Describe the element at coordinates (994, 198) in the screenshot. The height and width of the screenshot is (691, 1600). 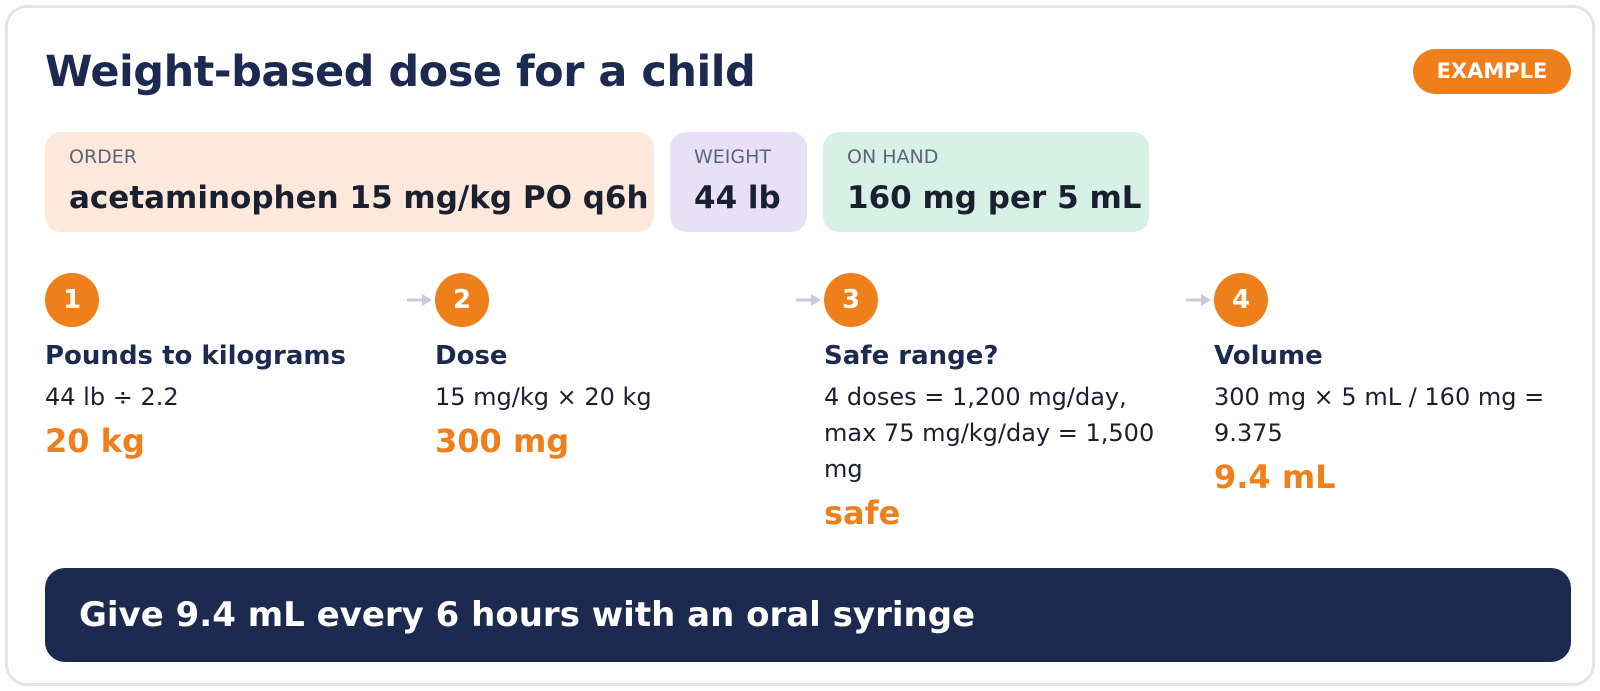
I see `on-hand-value: 160 mg per 5 mL` at that location.